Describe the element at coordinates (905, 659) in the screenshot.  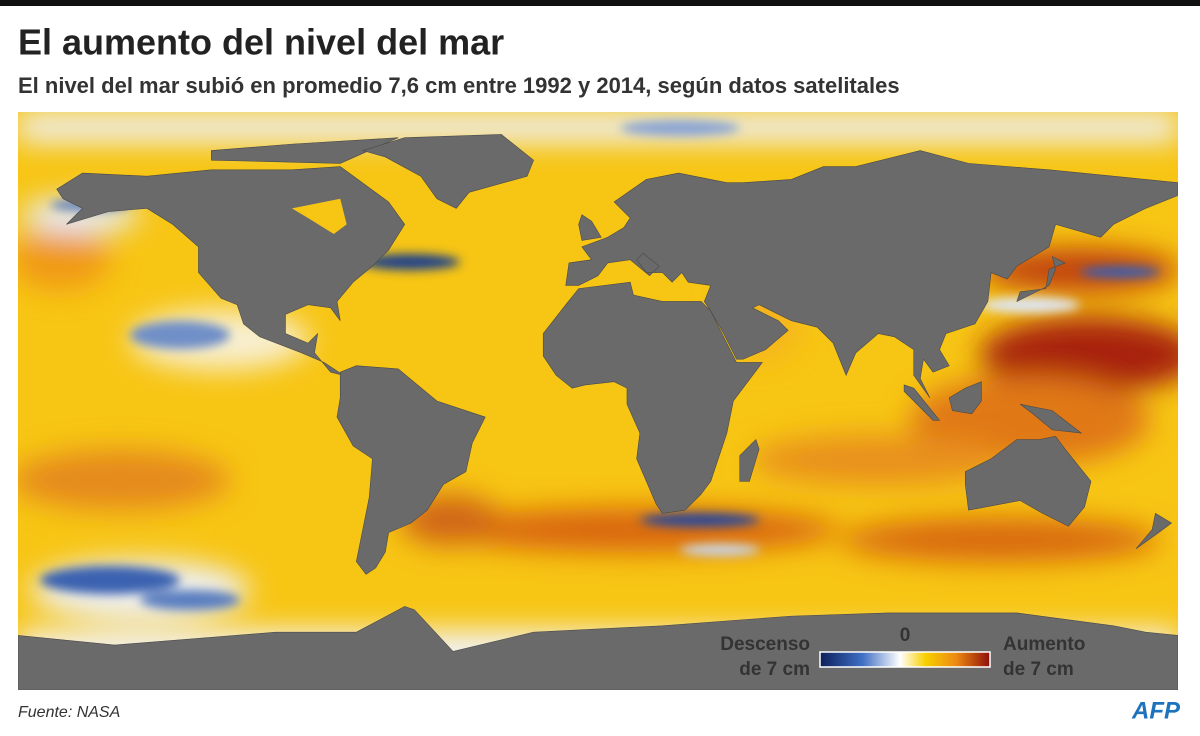
I see `color-scale` at that location.